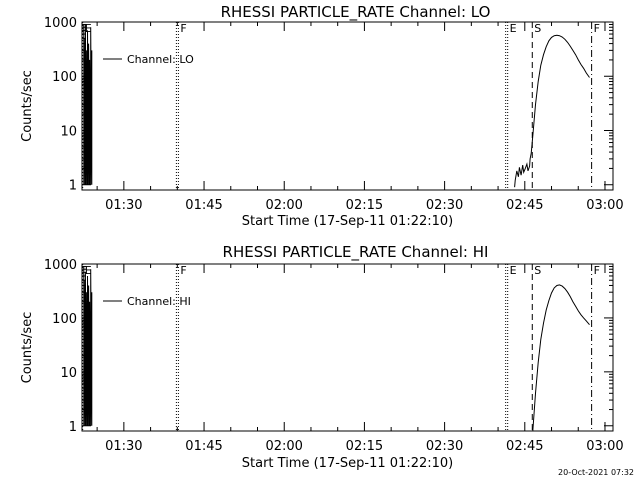 The width and height of the screenshot is (640, 480). Describe the element at coordinates (356, 12) in the screenshot. I see `chart-title: RHESSI PARTICLE_RATE Channel: LO` at that location.